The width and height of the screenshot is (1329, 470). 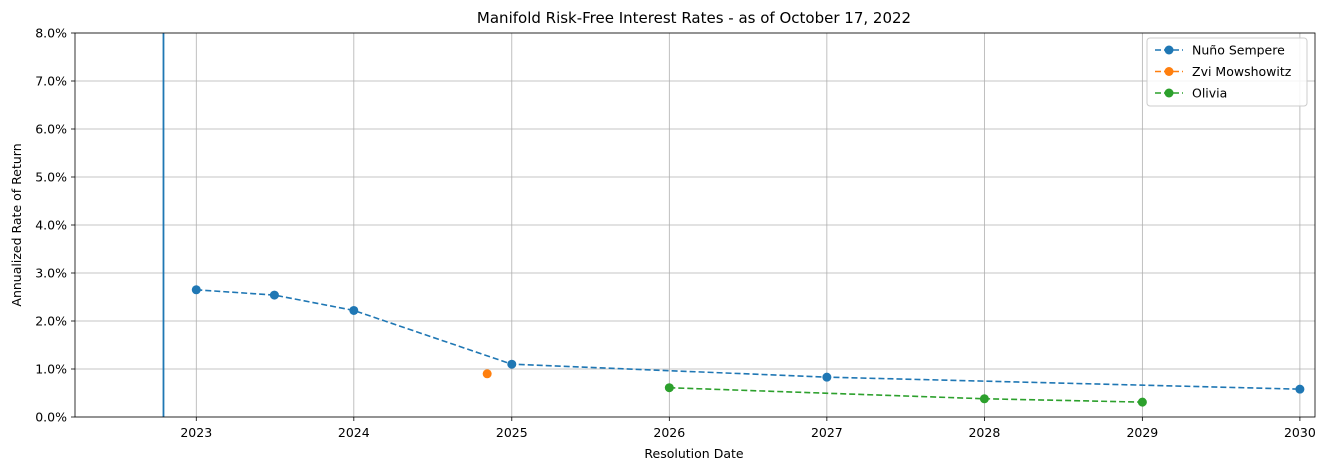 I want to click on x-tick-label: 2025, so click(x=512, y=432).